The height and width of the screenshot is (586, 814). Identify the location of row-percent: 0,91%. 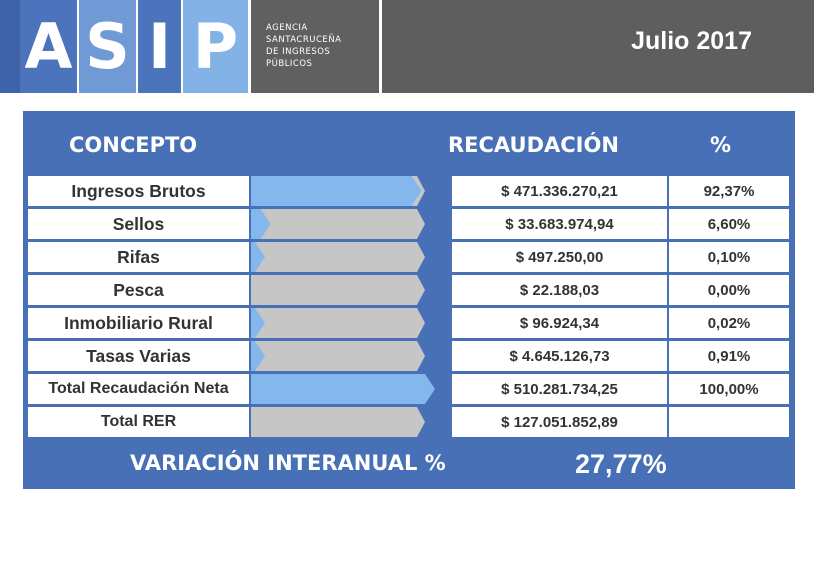
(729, 356).